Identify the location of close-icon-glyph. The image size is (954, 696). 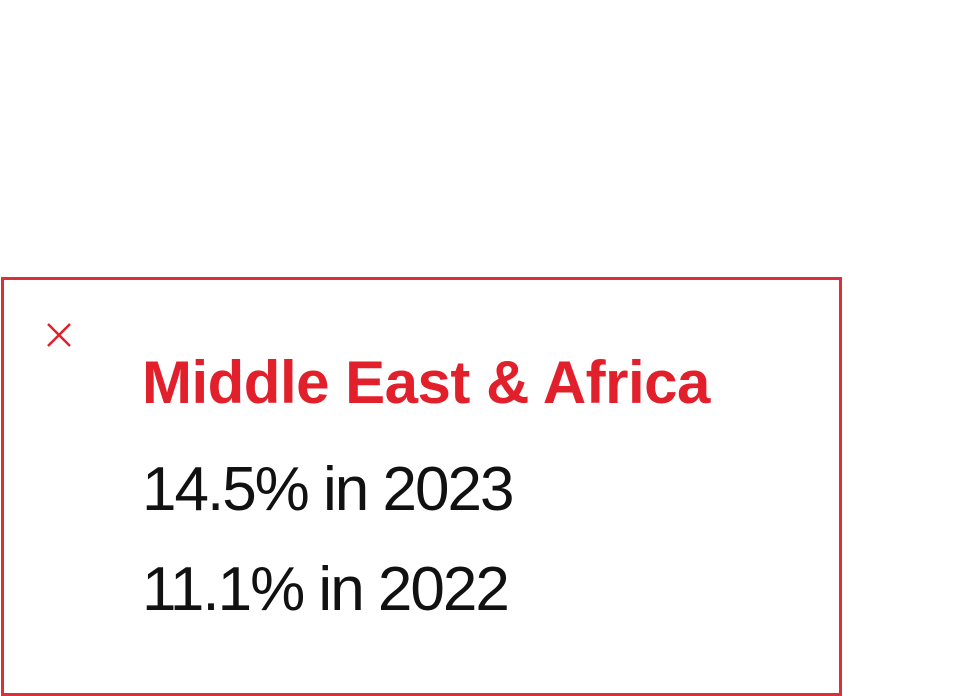
(59, 335).